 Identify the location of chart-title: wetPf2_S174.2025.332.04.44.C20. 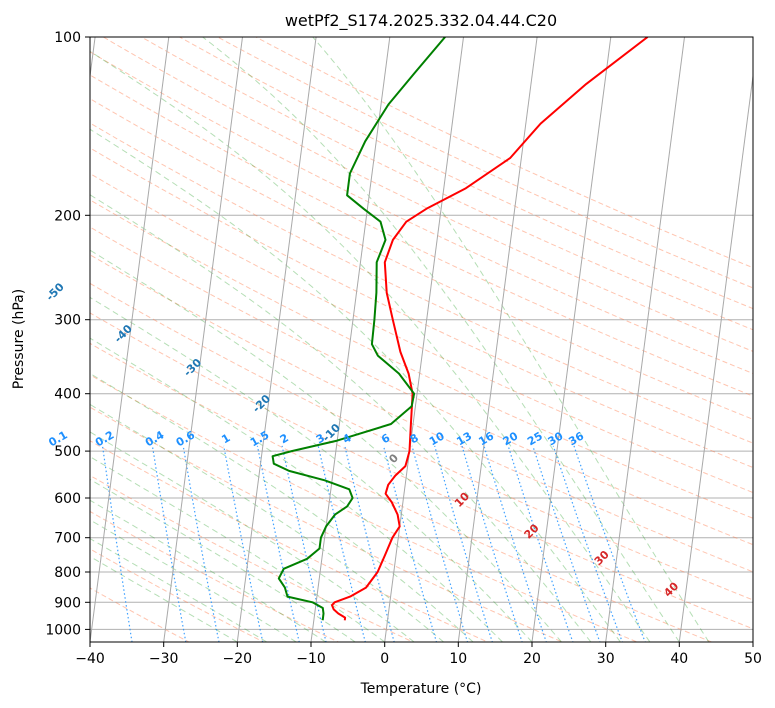
(421, 21).